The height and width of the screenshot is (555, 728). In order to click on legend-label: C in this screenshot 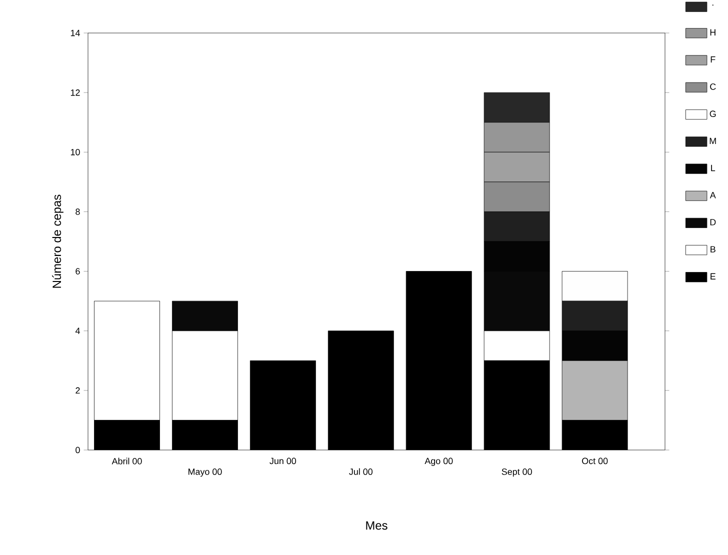, I will do `click(713, 86)`.